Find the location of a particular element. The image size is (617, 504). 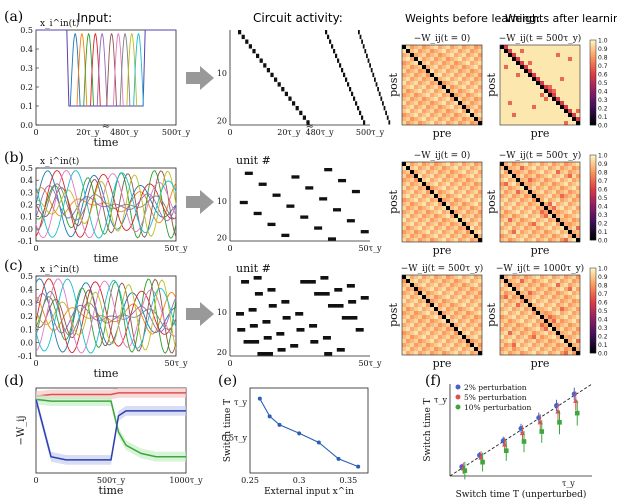

input-ytick-c: -0.1 is located at coordinates (25, 356).